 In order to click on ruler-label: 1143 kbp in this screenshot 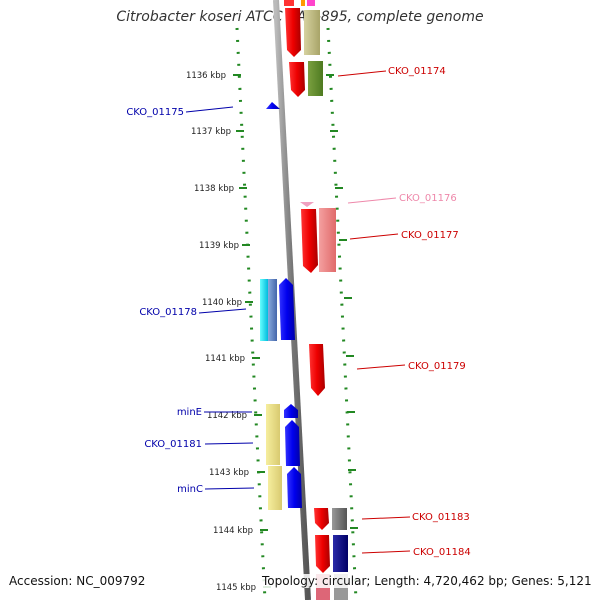, I will do `click(229, 473)`.